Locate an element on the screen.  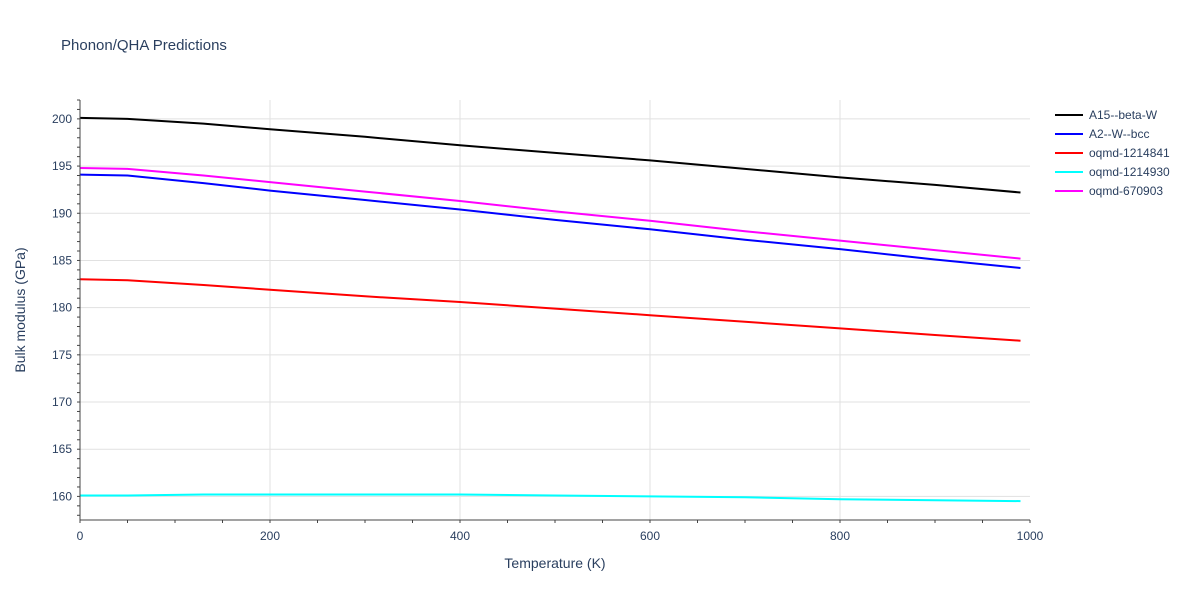
y-tick-label: 195 is located at coordinates (62, 166).